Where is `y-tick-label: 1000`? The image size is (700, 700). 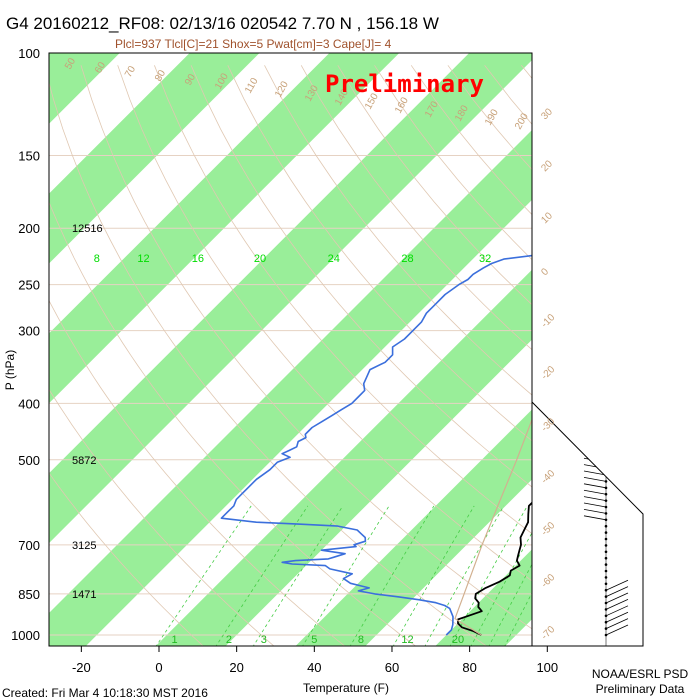 y-tick-label: 1000 is located at coordinates (25, 635).